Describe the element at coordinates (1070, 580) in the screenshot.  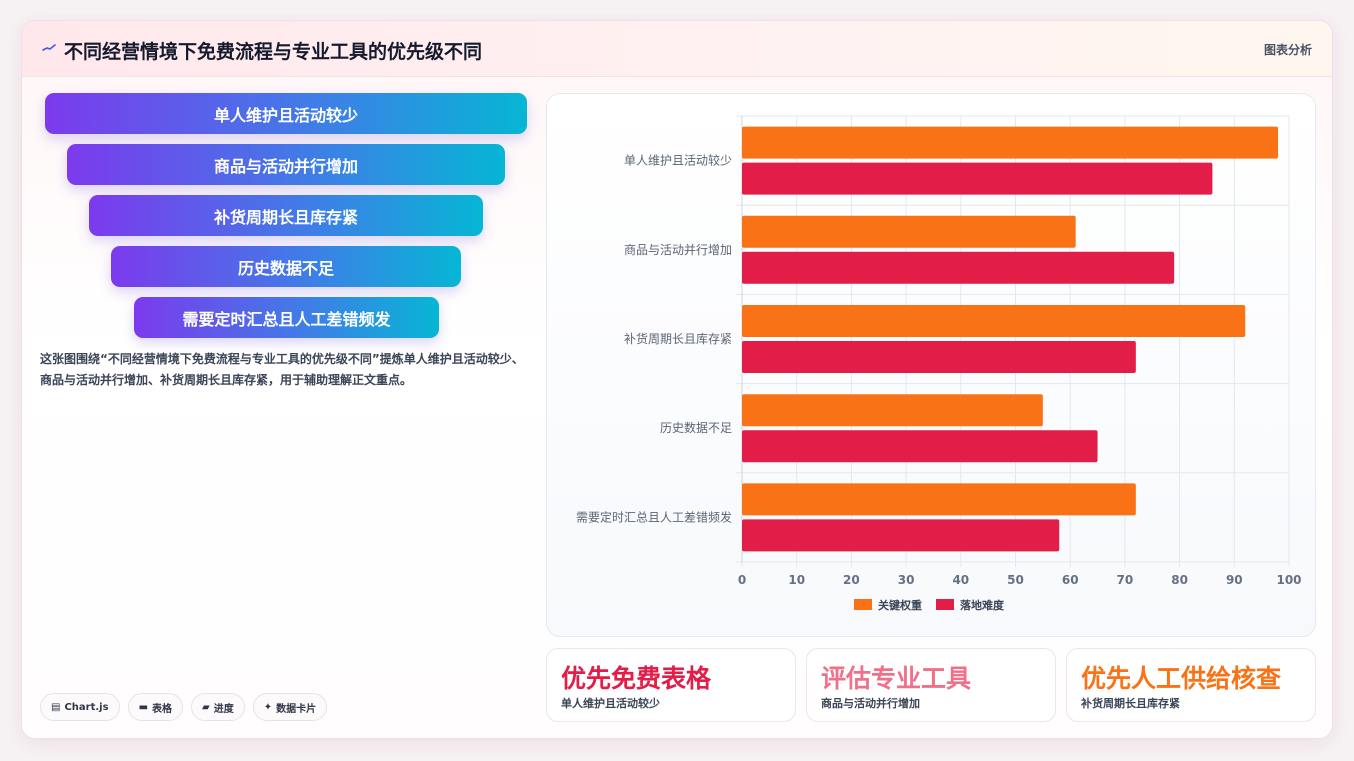
I see `x-tick-label: 60` at that location.